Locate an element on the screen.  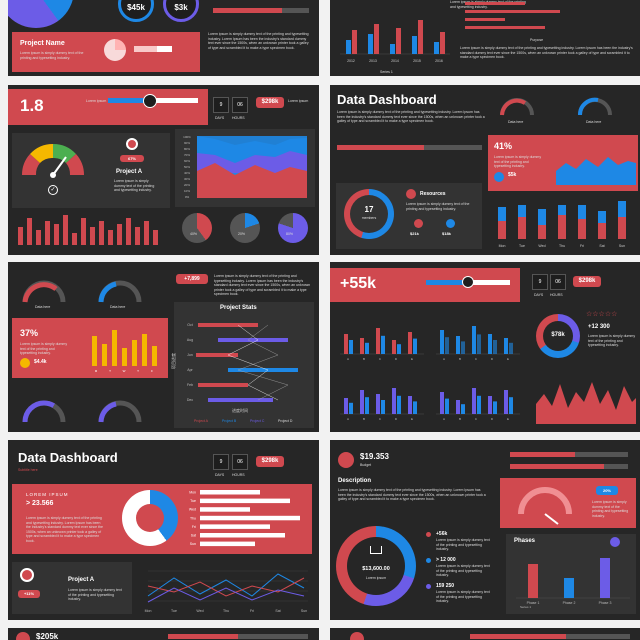
stacked-bar-Thu-a is located at coordinates (562, 227).